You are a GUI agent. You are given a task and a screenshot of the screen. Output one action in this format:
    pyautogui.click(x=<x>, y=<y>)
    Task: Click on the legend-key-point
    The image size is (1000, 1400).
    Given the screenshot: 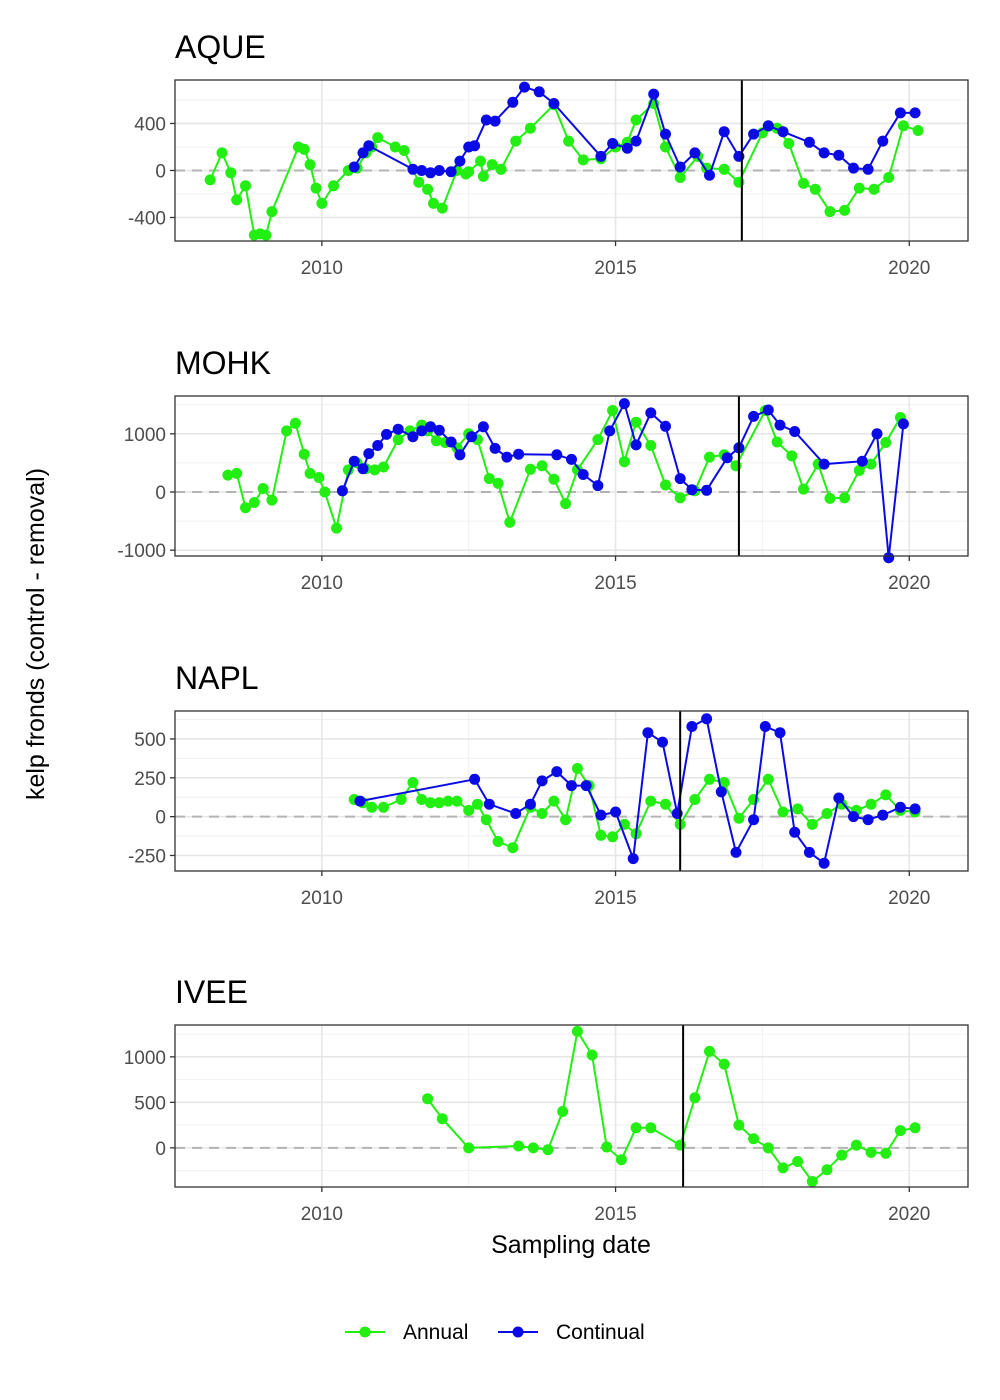 What is the action you would take?
    pyautogui.click(x=518, y=1332)
    